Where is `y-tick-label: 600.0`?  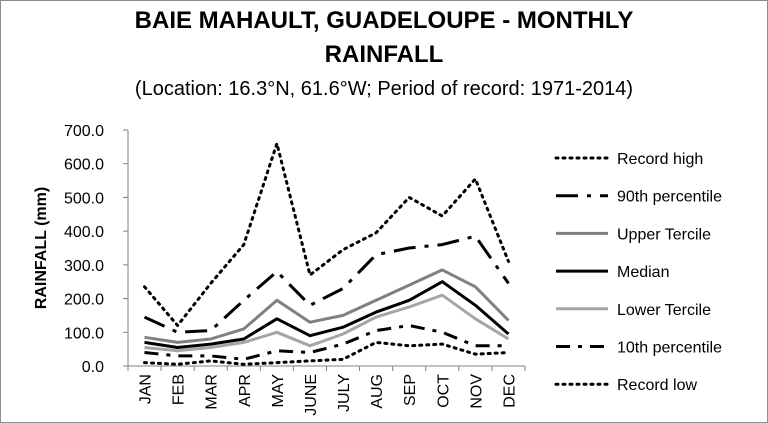 y-tick-label: 600.0 is located at coordinates (84, 165).